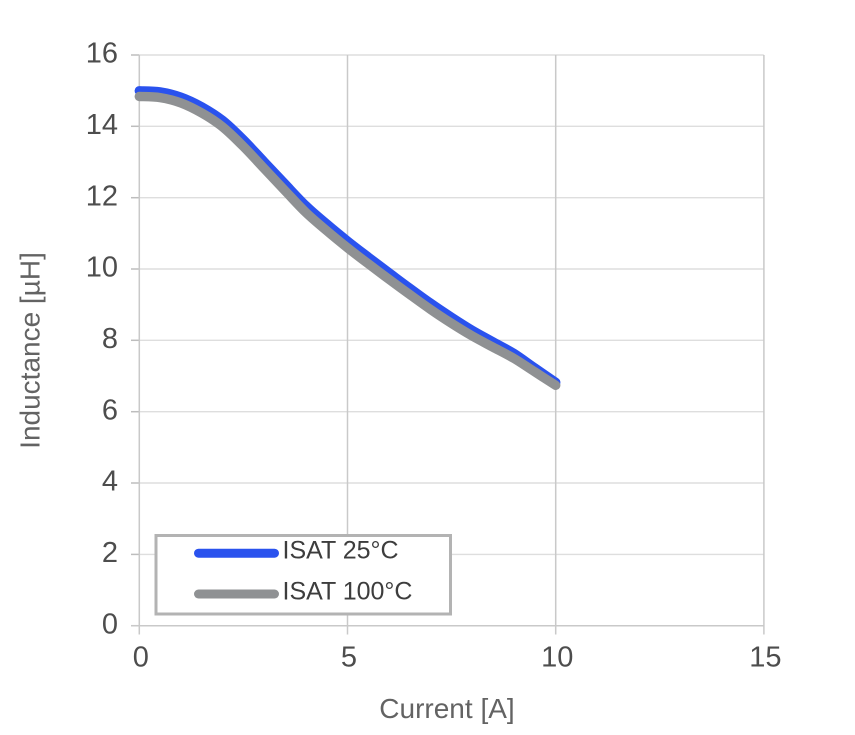  What do you see at coordinates (30, 350) in the screenshot?
I see `svg-text: Inductance [µH]` at bounding box center [30, 350].